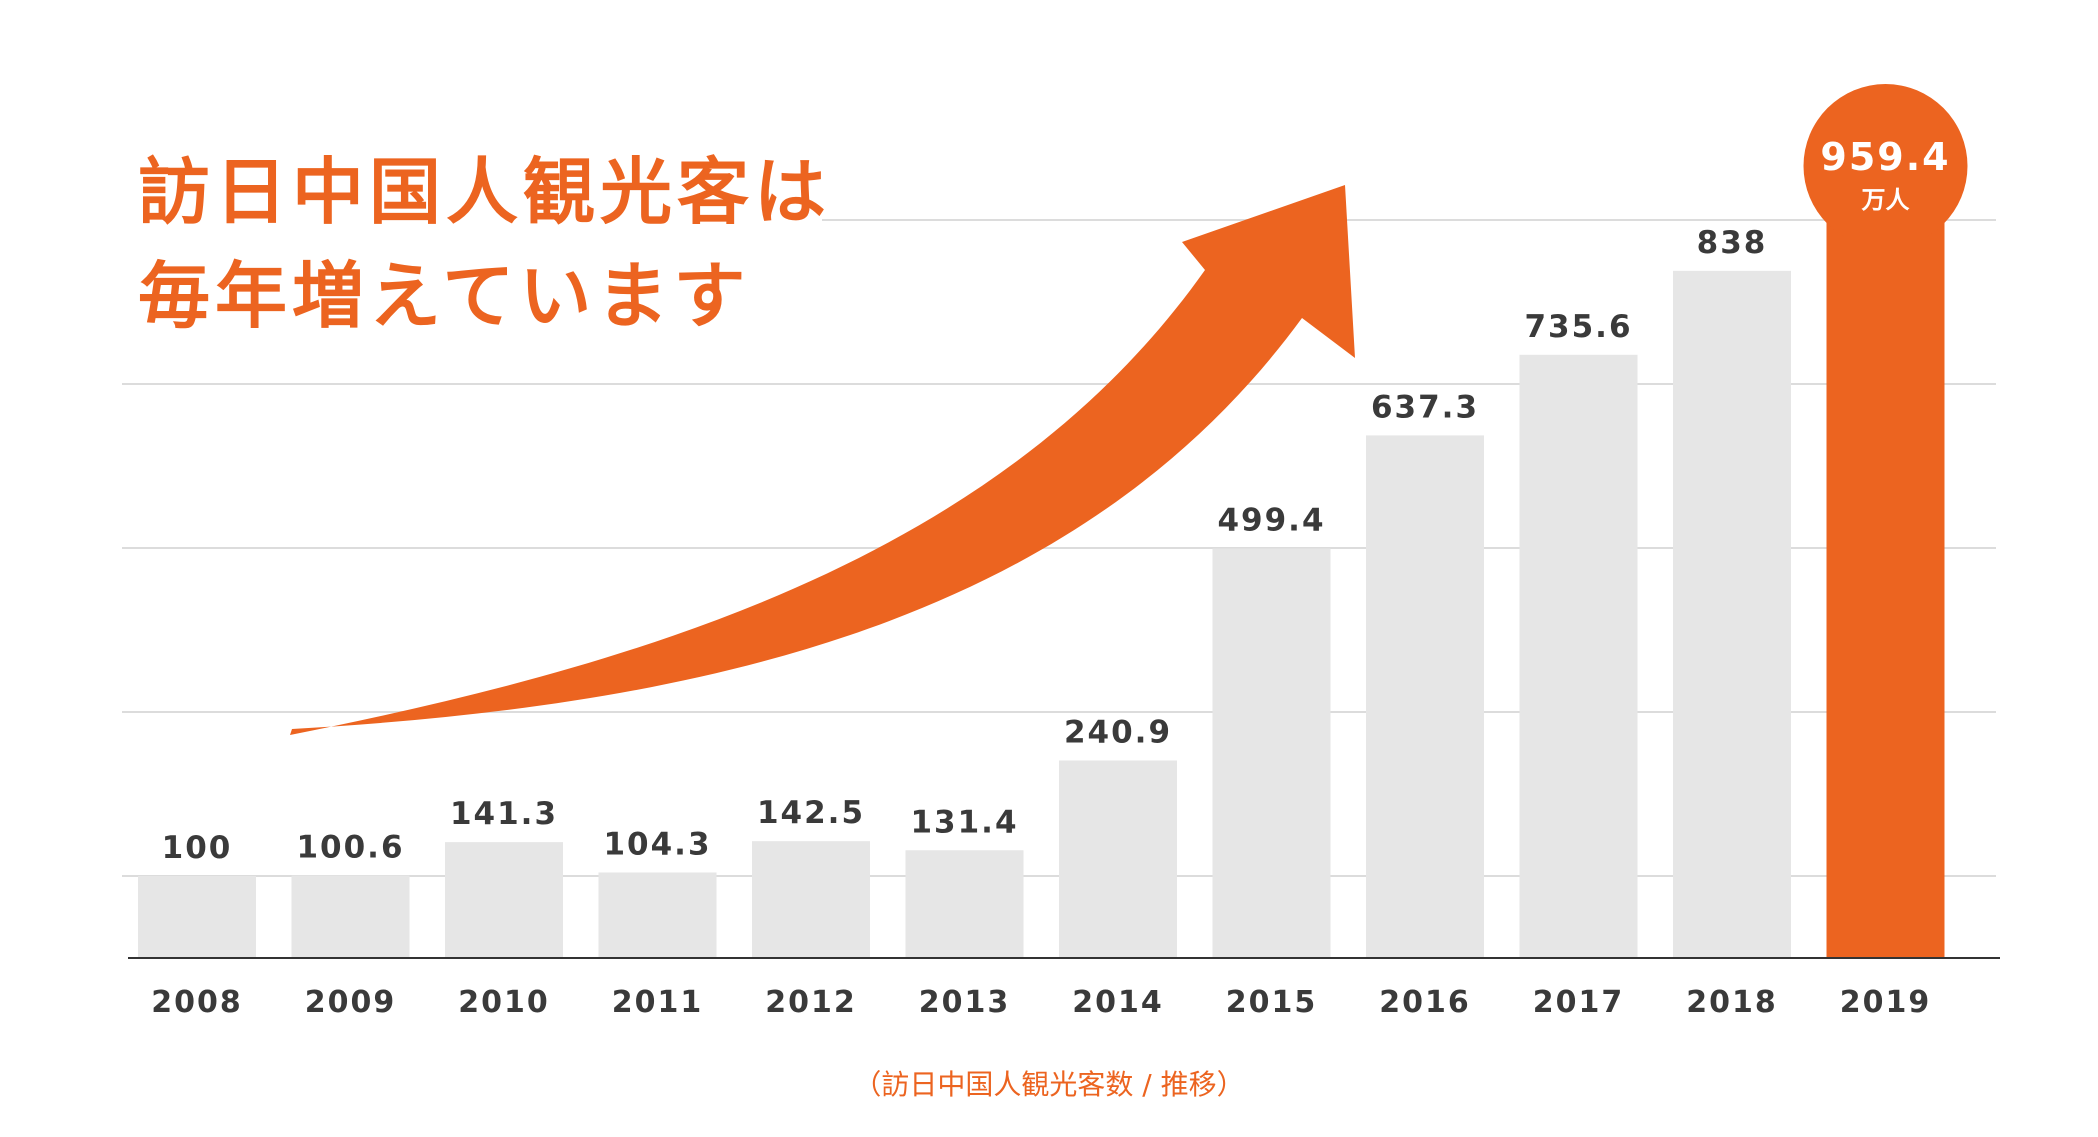  Describe the element at coordinates (197, 917) in the screenshot. I see `bar-2008` at that location.